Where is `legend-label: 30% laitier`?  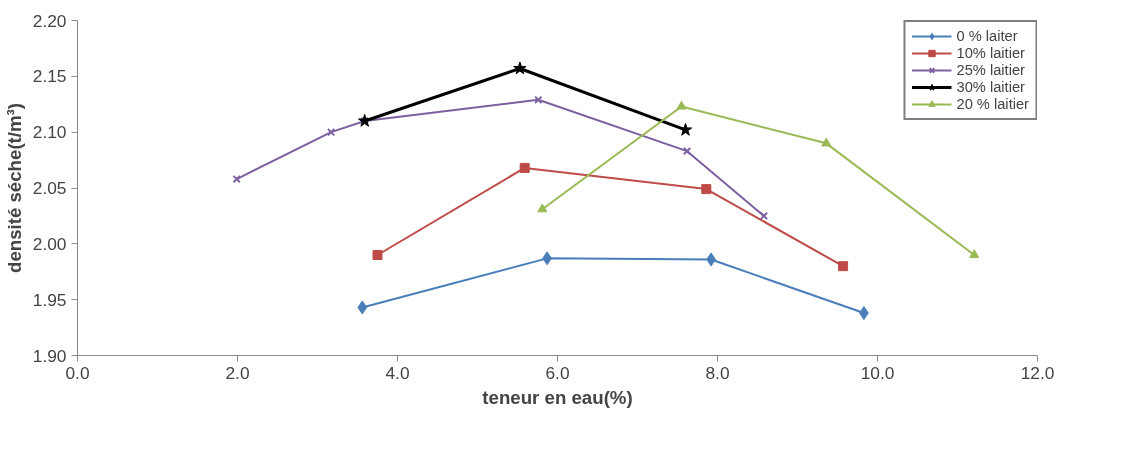
legend-label: 30% laitier is located at coordinates (990, 87).